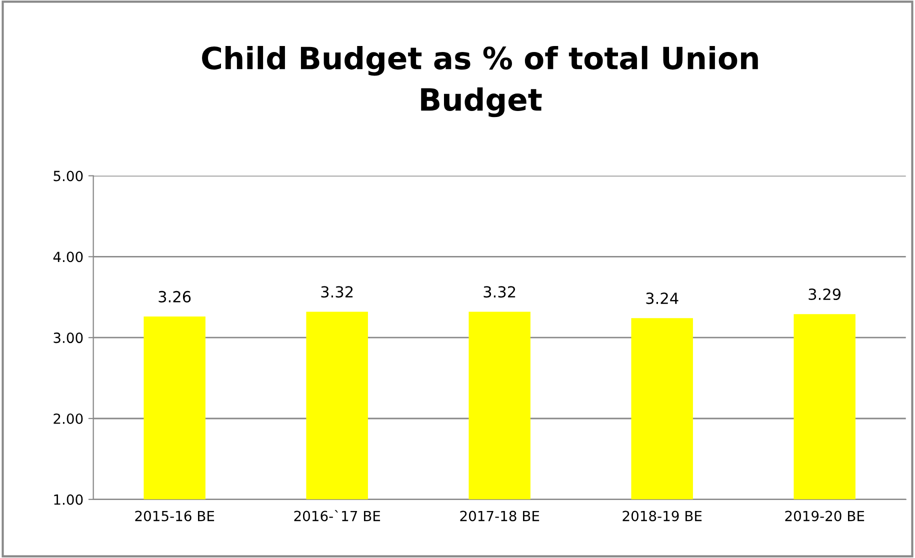 The image size is (915, 558). What do you see at coordinates (480, 82) in the screenshot?
I see `chart-title: Child Budget as % of total Union Budget` at bounding box center [480, 82].